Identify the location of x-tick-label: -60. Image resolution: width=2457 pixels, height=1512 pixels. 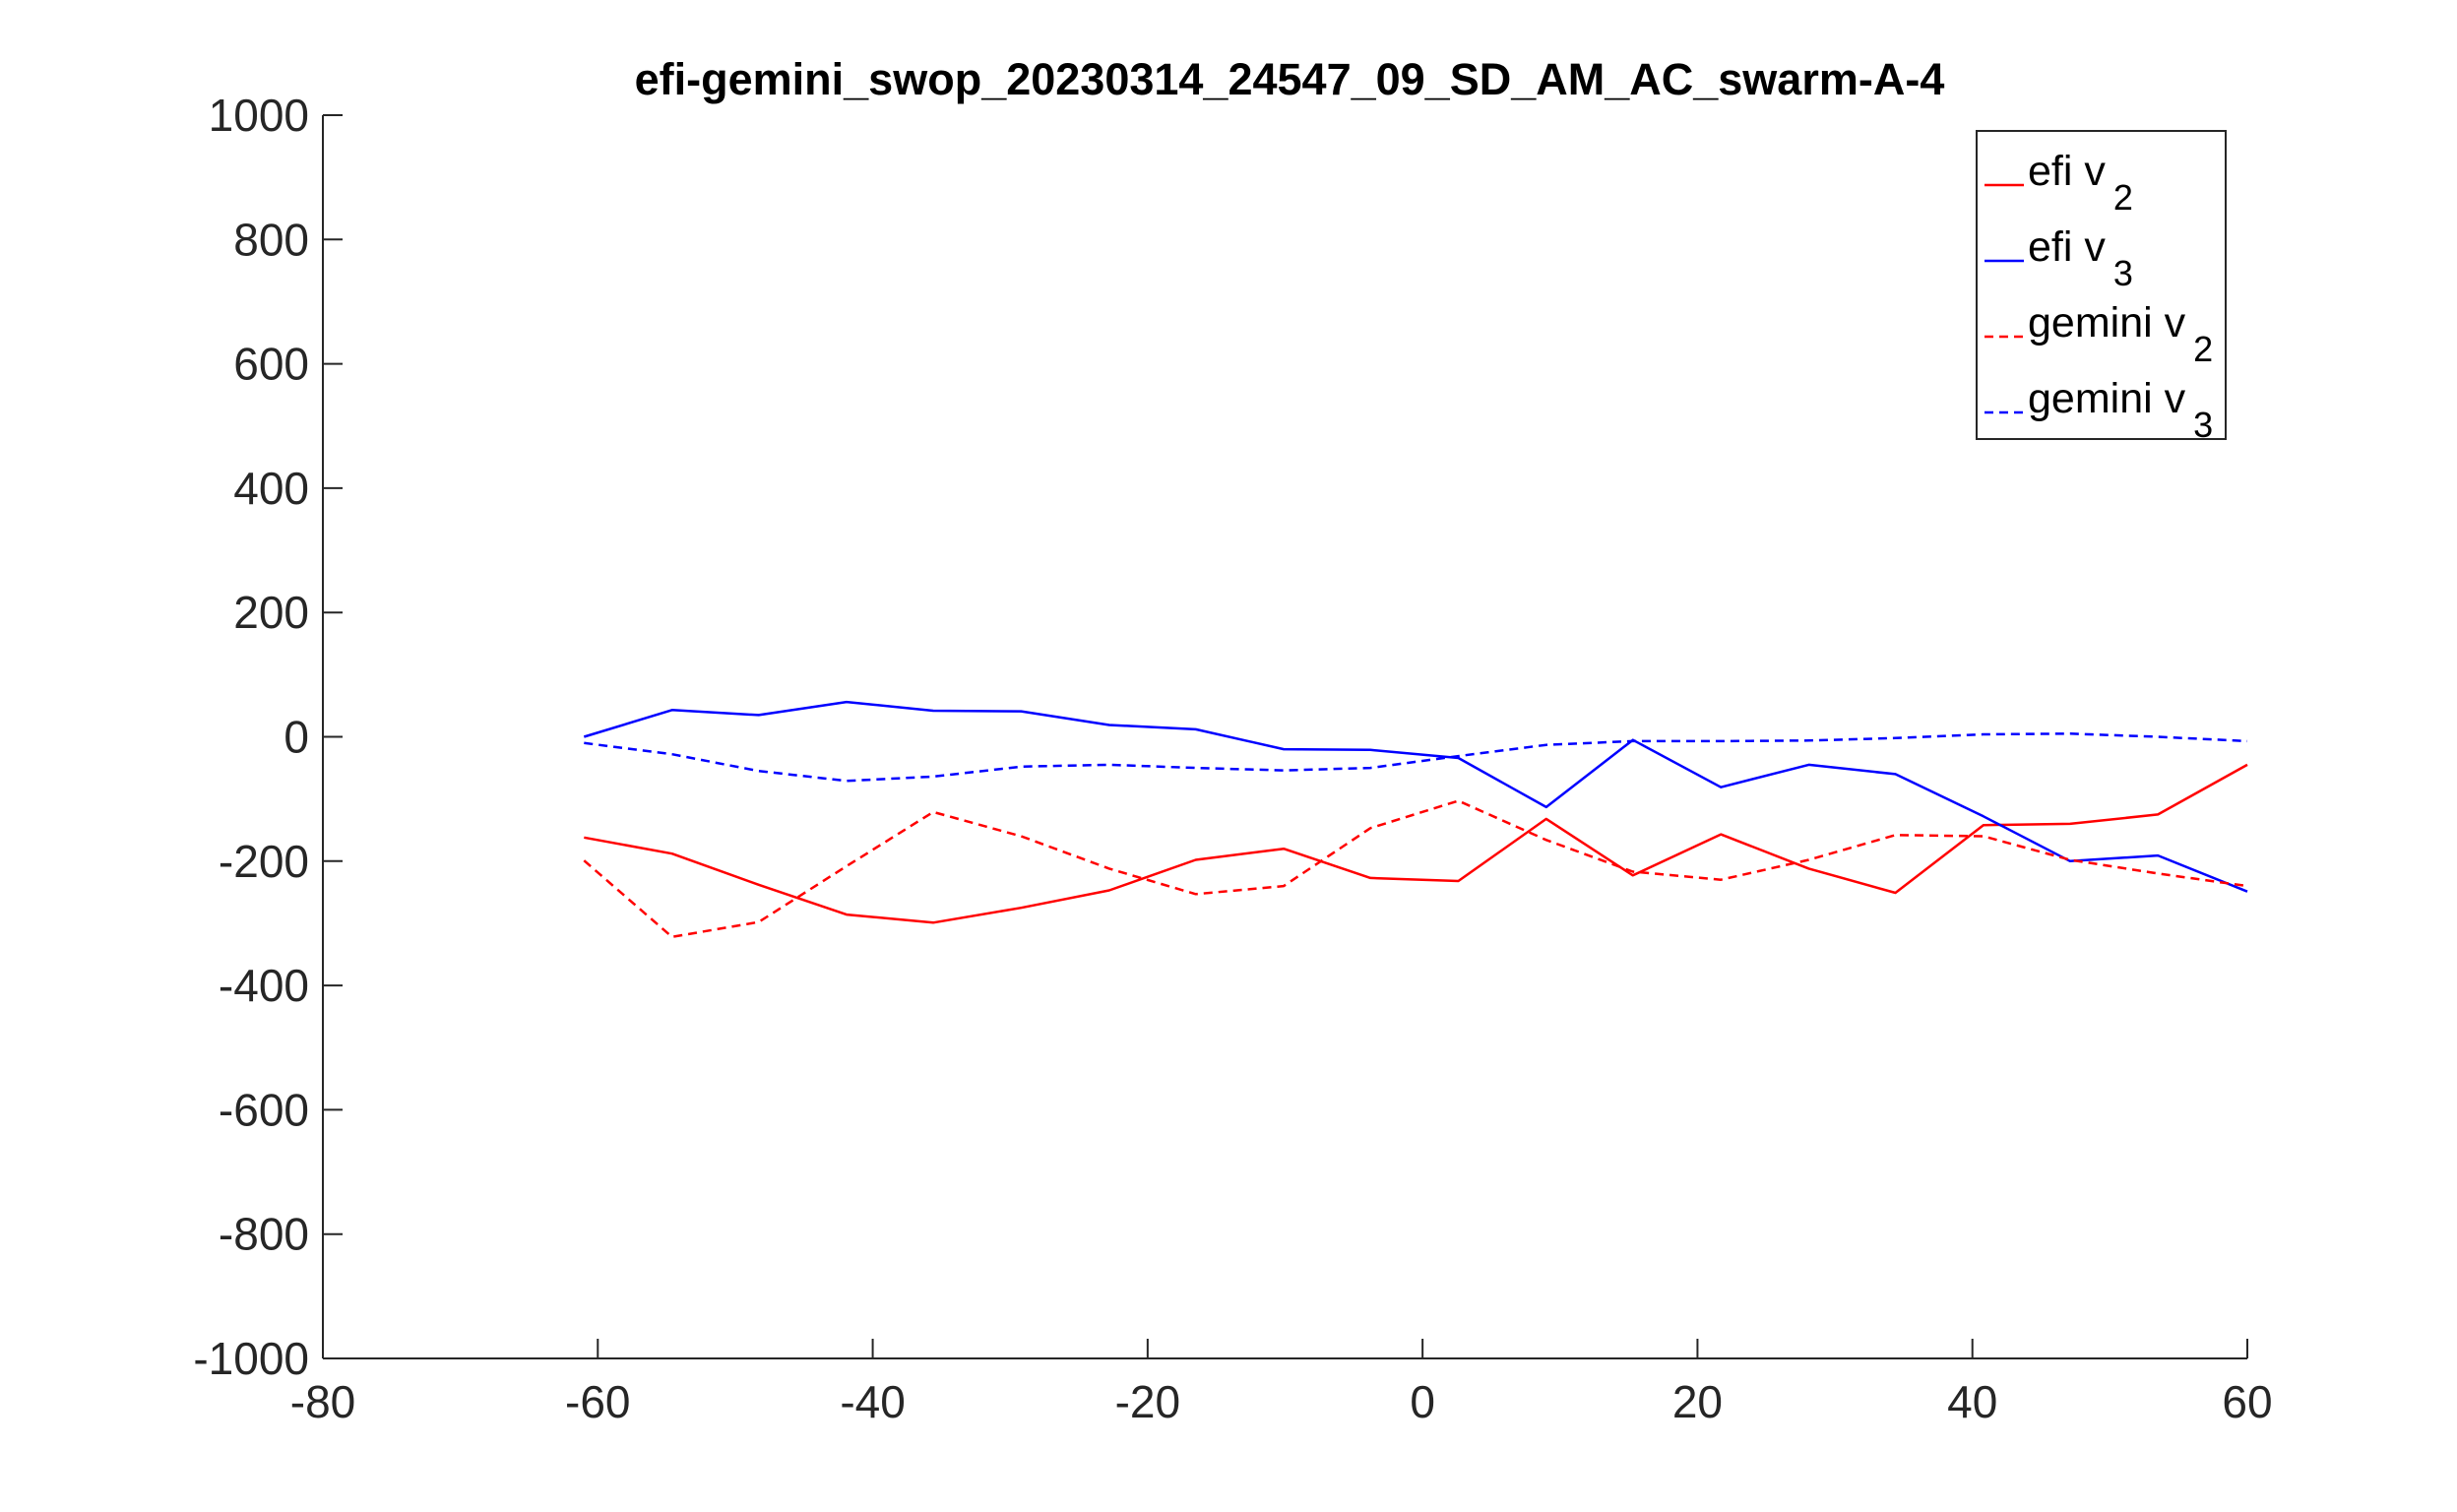
(597, 1401).